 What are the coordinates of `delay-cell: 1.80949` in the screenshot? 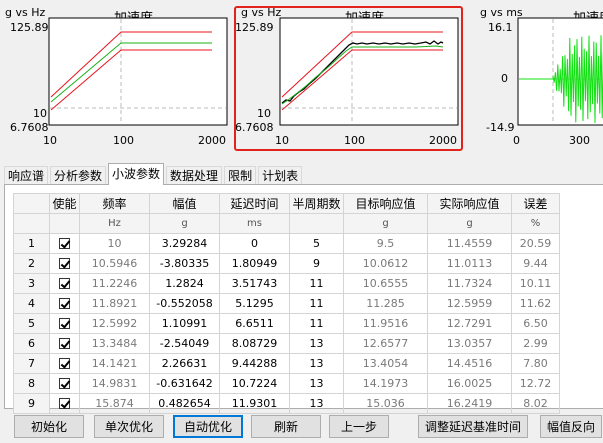 It's located at (254, 263).